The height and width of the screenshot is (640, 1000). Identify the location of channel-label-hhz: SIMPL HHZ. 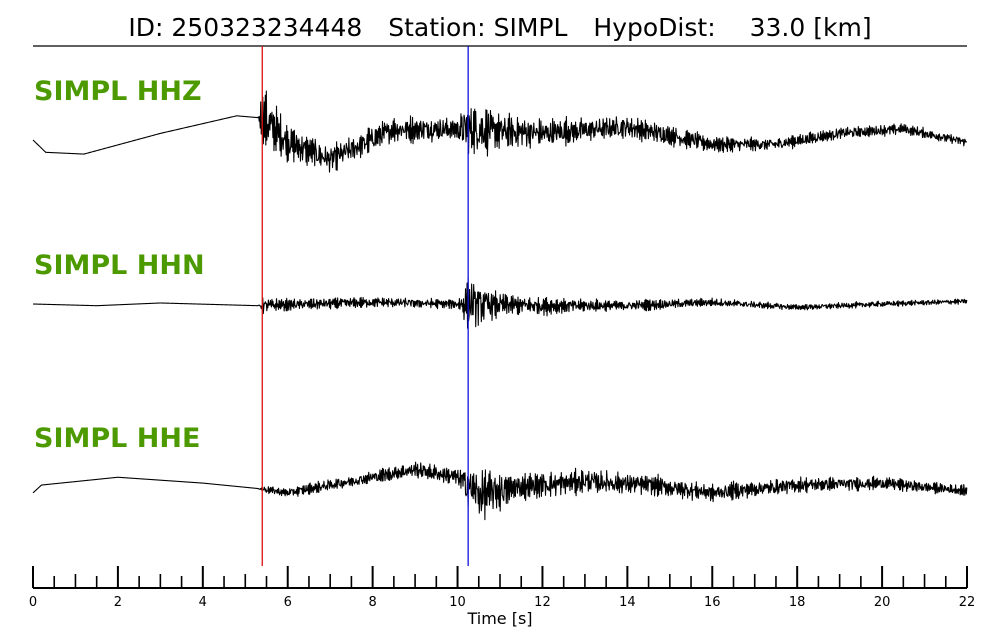
(118, 91).